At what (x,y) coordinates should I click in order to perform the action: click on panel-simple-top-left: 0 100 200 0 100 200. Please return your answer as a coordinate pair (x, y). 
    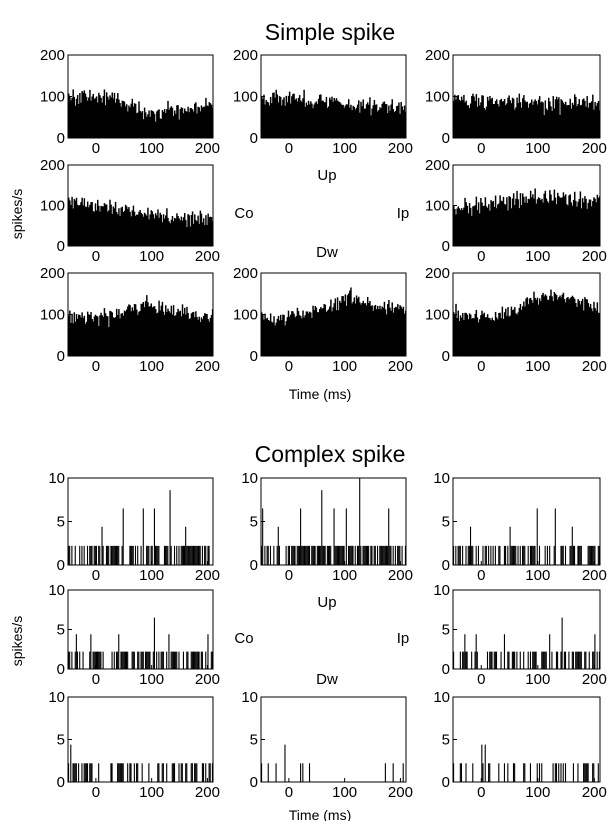
    Looking at the image, I should click on (130, 102).